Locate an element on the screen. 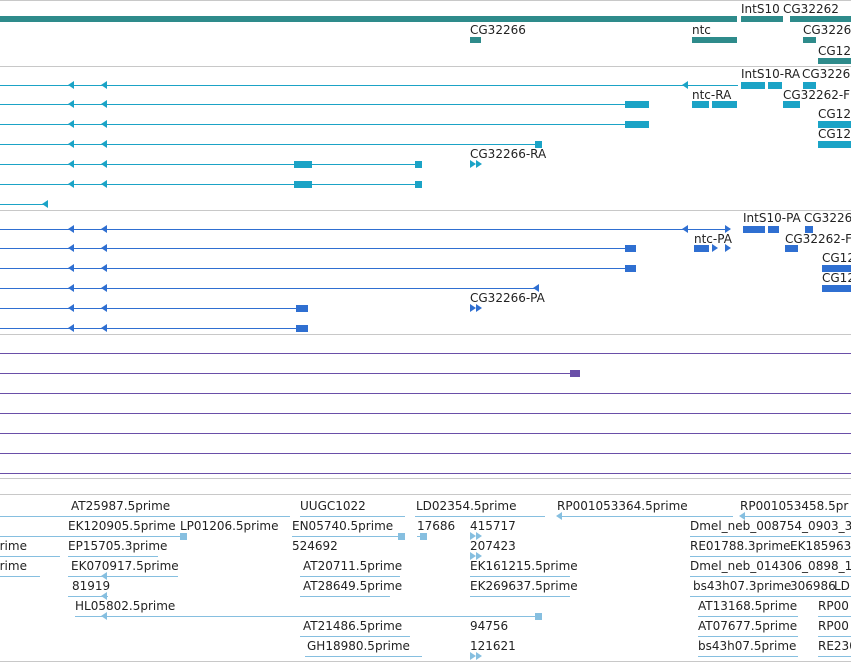  est-label: HL05802.5prime is located at coordinates (125, 606).